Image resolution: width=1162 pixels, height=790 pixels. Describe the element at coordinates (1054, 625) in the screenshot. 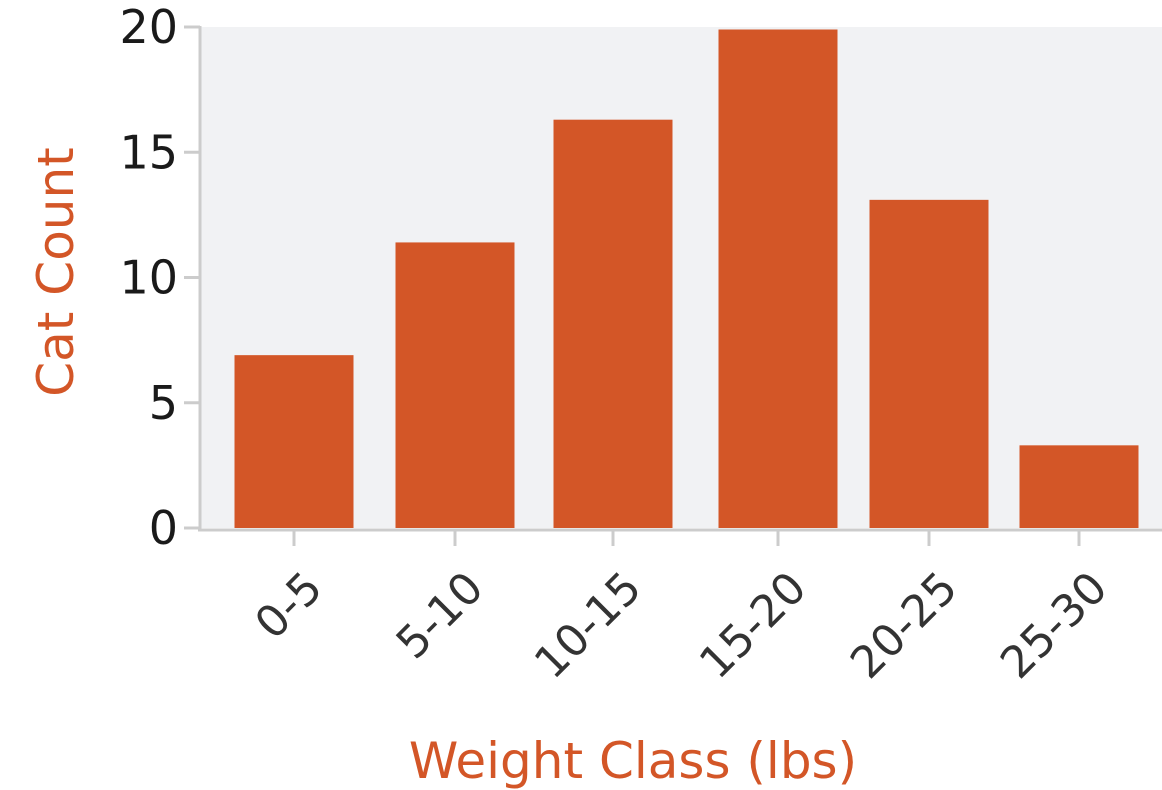

I see `x-tick-label: 25-30` at that location.